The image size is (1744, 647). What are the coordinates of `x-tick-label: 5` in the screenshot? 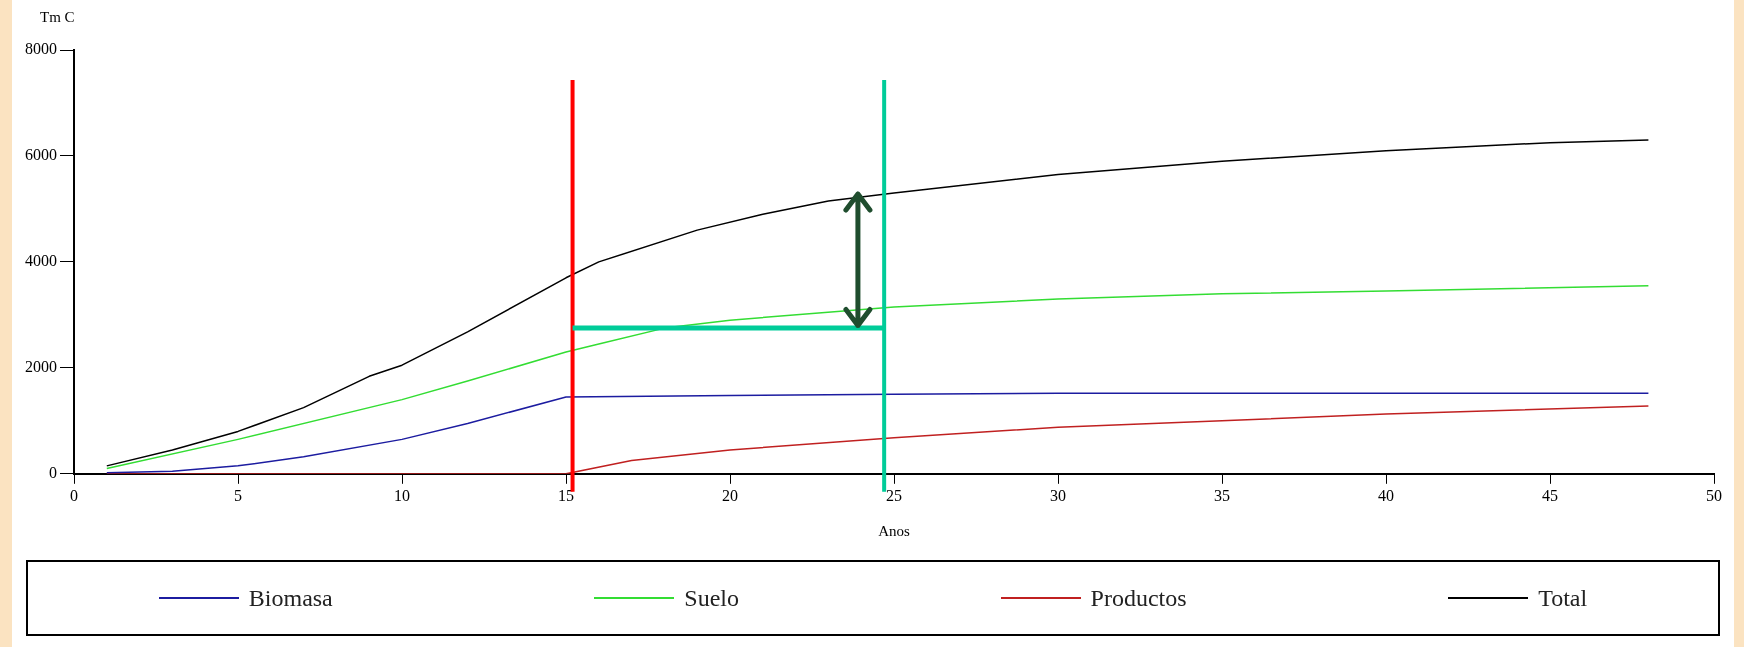 It's located at (238, 495).